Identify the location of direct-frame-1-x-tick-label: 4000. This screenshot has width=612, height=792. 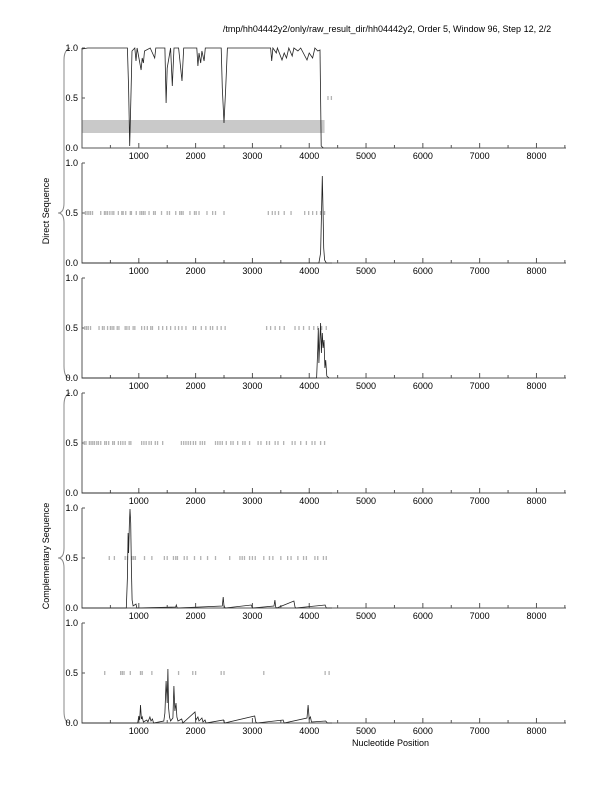
(309, 156).